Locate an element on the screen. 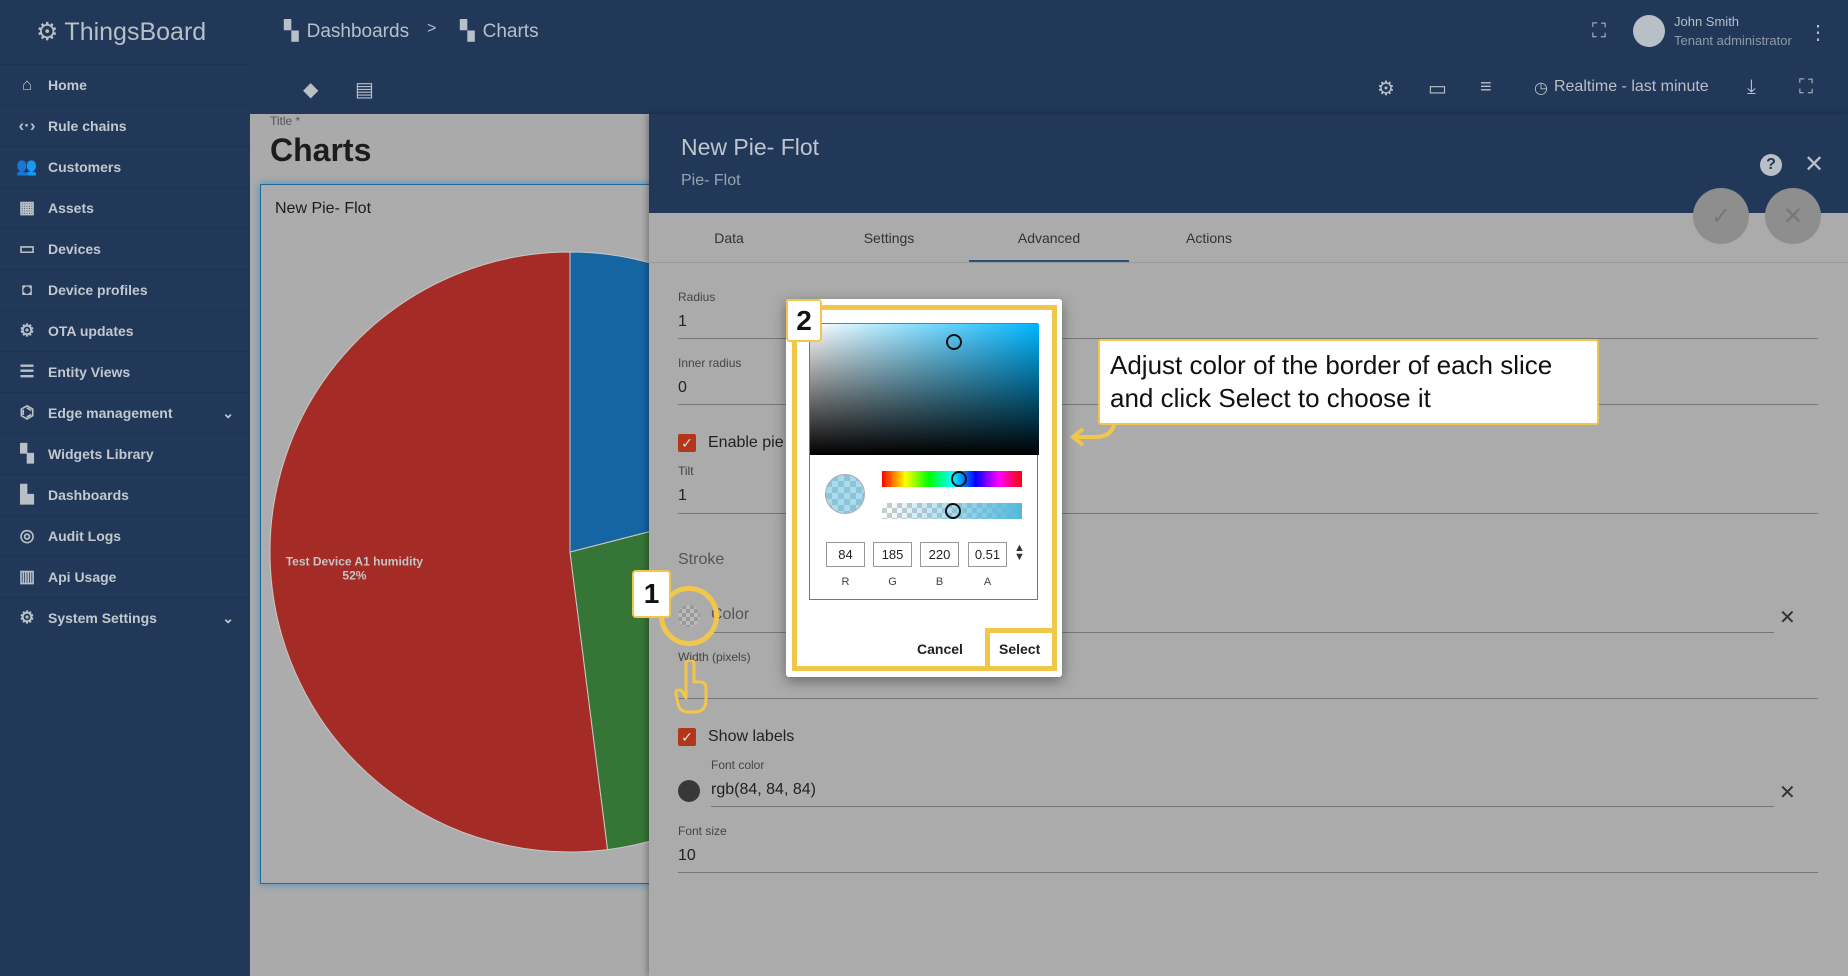 The image size is (1848, 976). sidebar-item-edge-management: ⌬ Edge management ⌄ is located at coordinates (125, 412).